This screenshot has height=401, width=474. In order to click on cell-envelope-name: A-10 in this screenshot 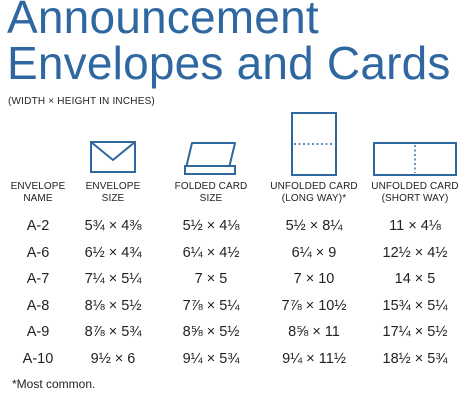, I will do `click(38, 359)`.